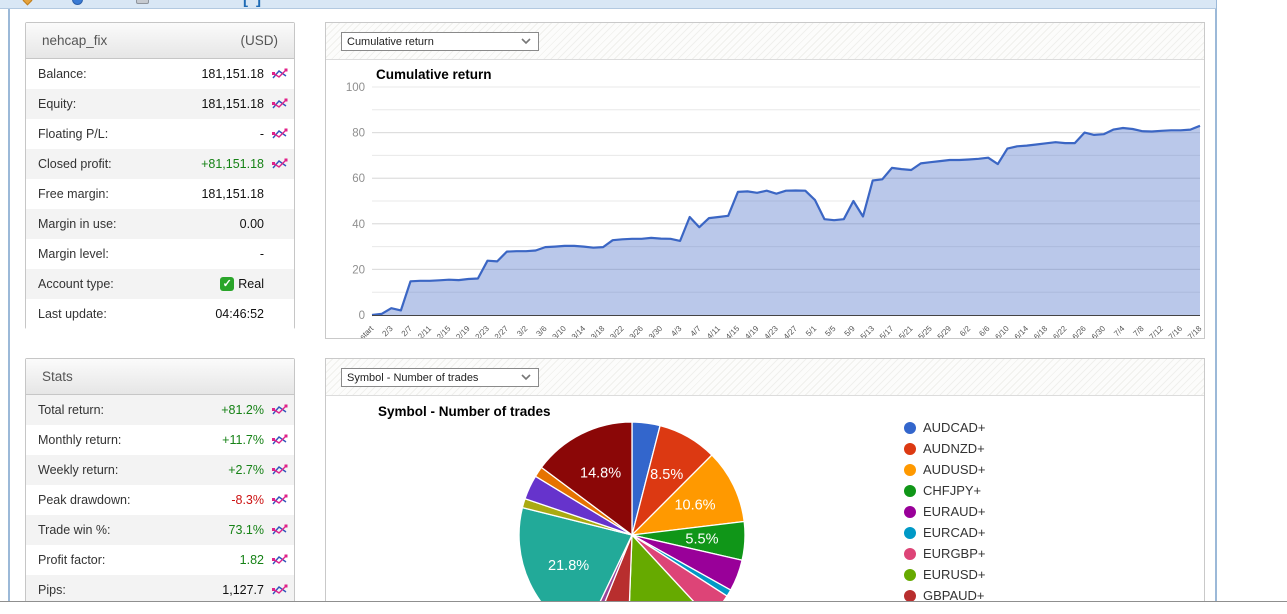  What do you see at coordinates (945, 331) in the screenshot?
I see `svg-text: 5/29` at bounding box center [945, 331].